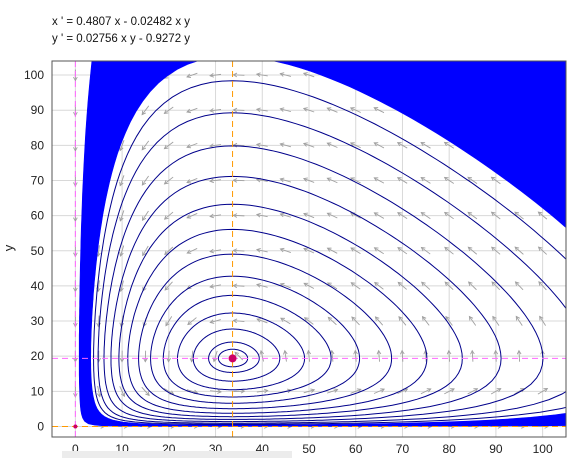 Image resolution: width=573 pixels, height=458 pixels. Describe the element at coordinates (8, 247) in the screenshot. I see `y-axis-label: y` at that location.